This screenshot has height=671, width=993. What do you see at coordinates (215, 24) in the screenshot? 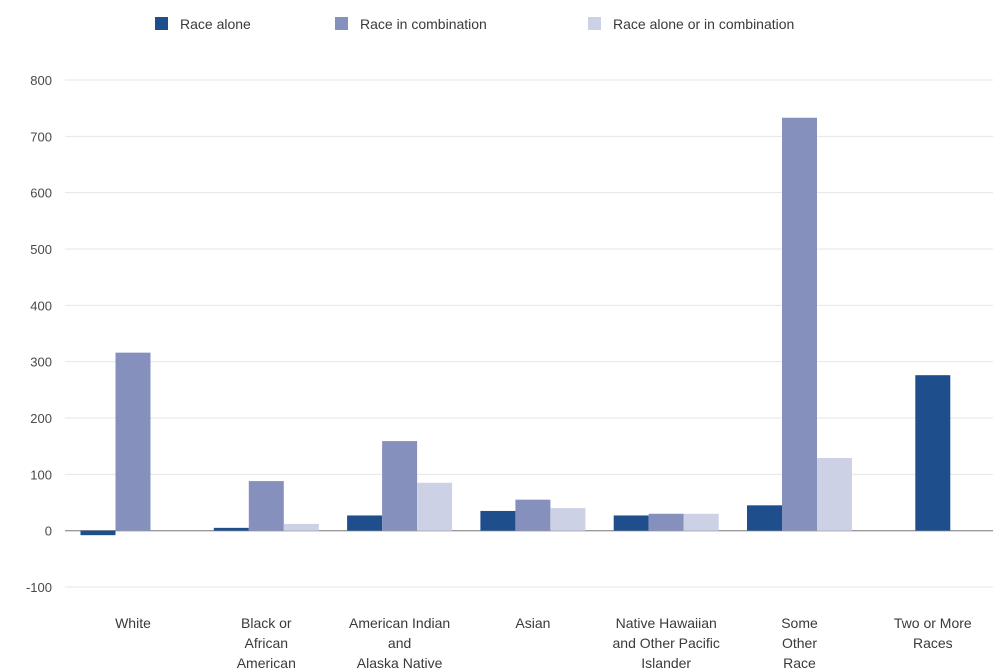
I see `legend-label-1: Race alone` at bounding box center [215, 24].